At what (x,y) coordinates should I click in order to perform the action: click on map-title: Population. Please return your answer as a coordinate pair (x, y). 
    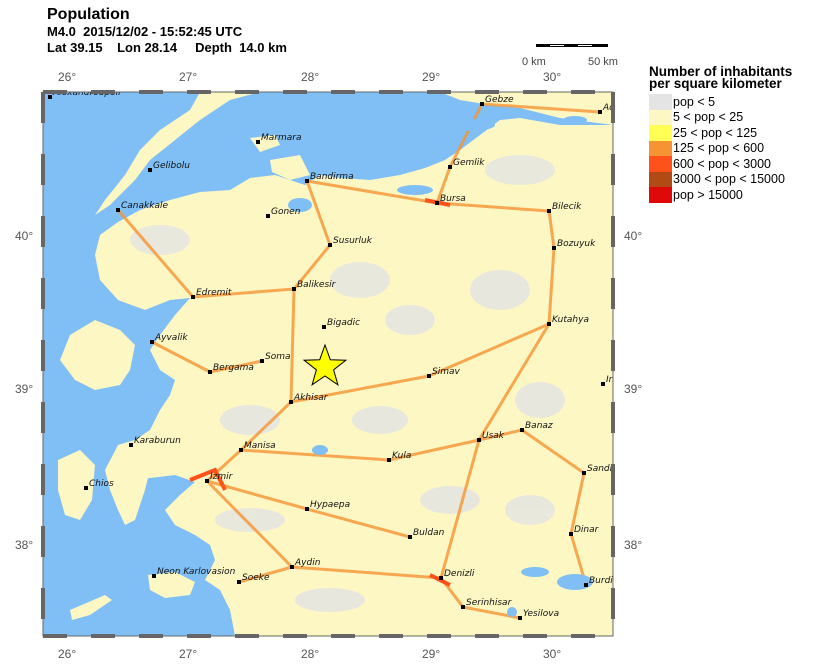
    Looking at the image, I should click on (88, 14).